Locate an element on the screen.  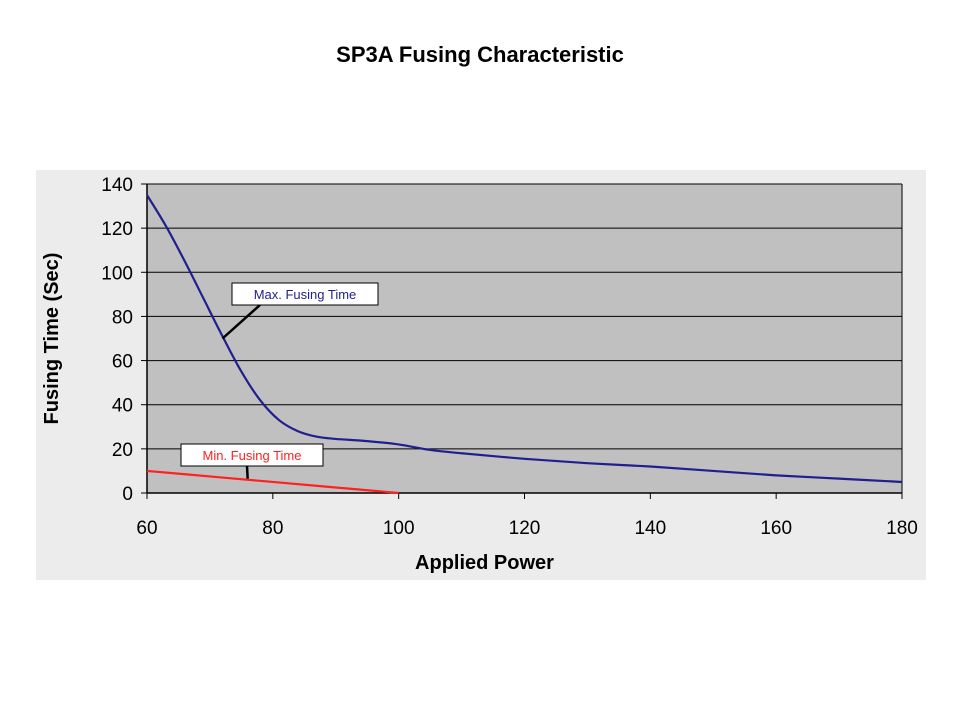
y-tick-label-60: 60 is located at coordinates (122, 362).